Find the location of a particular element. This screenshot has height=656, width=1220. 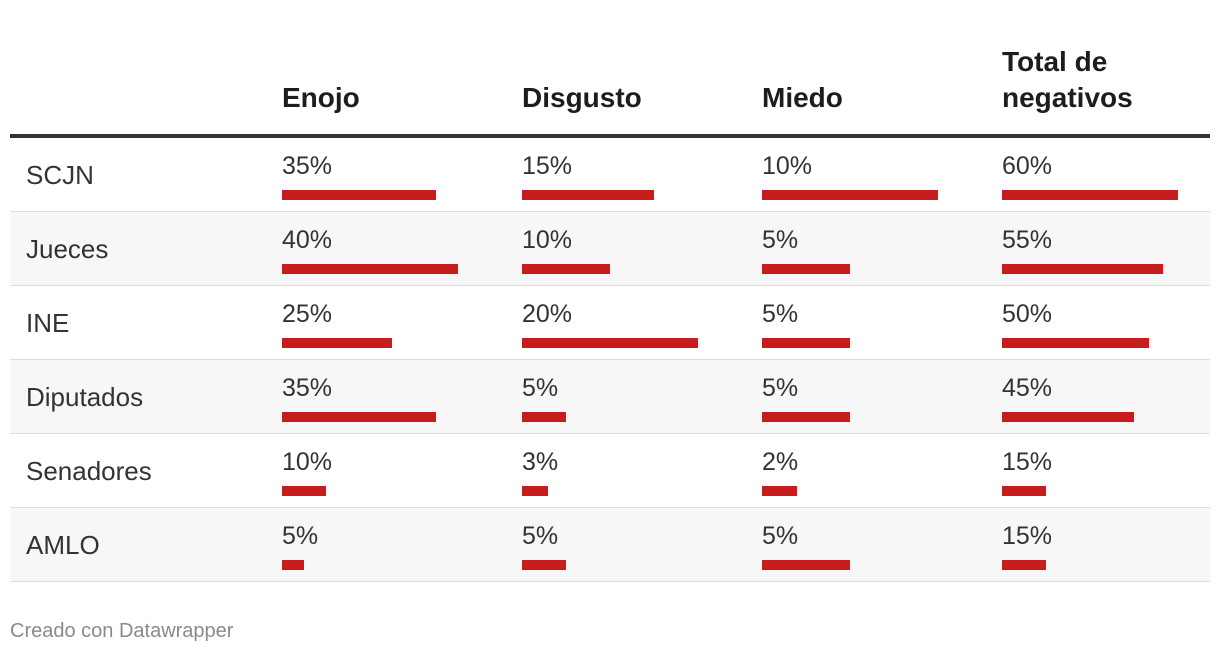

row-label: Diputados is located at coordinates (85, 397).